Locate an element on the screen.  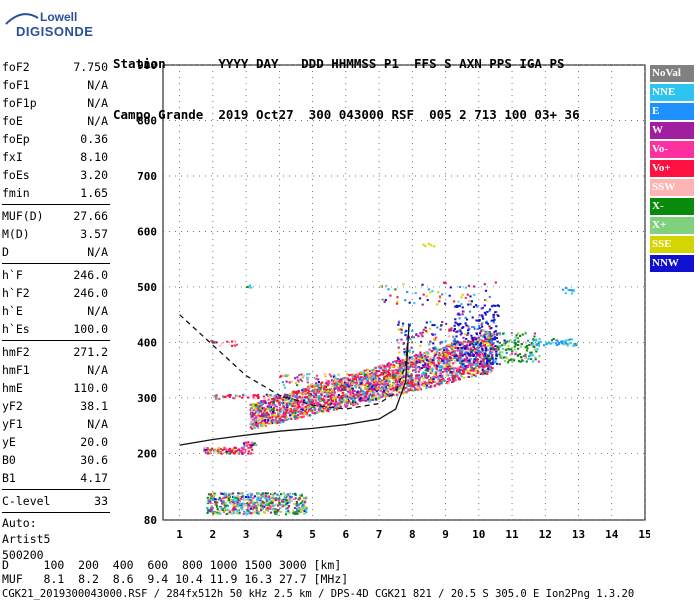
param-value: 7.750 is located at coordinates (90, 67).